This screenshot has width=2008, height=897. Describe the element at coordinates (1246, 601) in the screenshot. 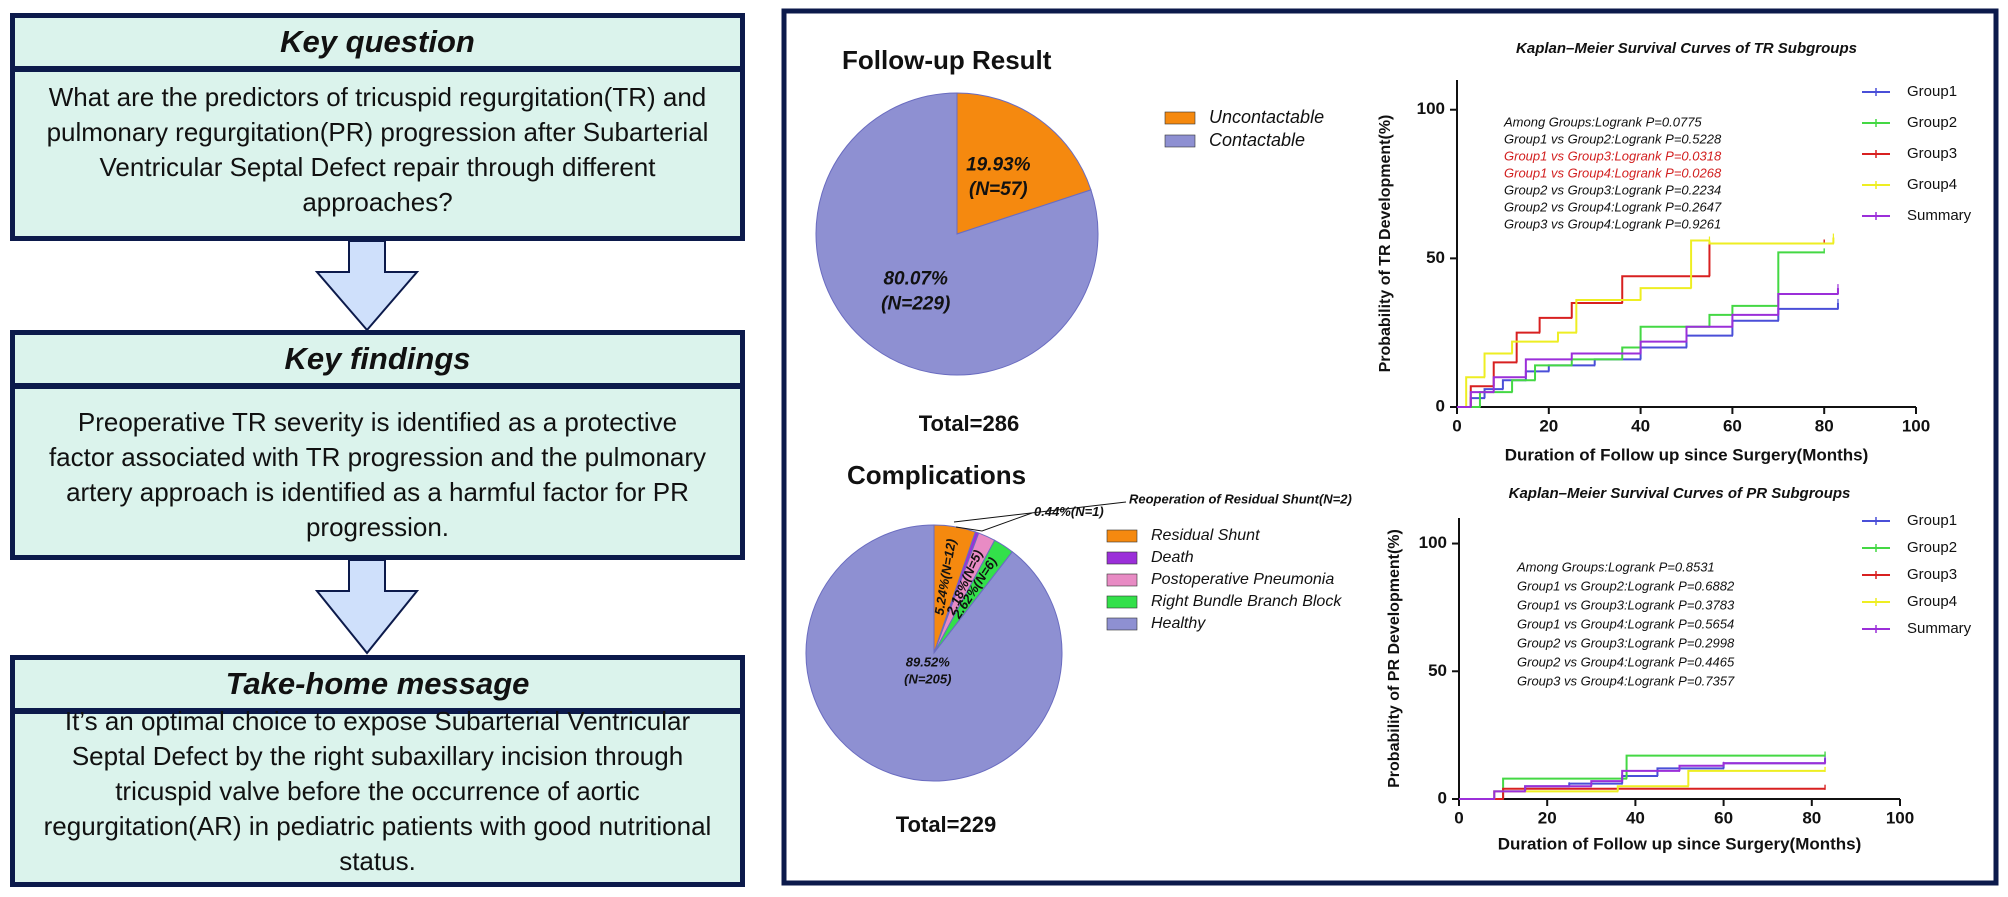

I see `legend-label: Right Bundle Branch Block` at that location.